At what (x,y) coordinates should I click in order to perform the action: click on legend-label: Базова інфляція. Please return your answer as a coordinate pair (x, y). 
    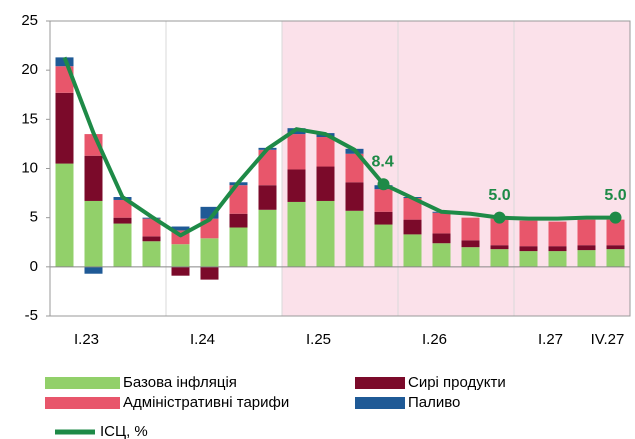
    Looking at the image, I should click on (180, 382).